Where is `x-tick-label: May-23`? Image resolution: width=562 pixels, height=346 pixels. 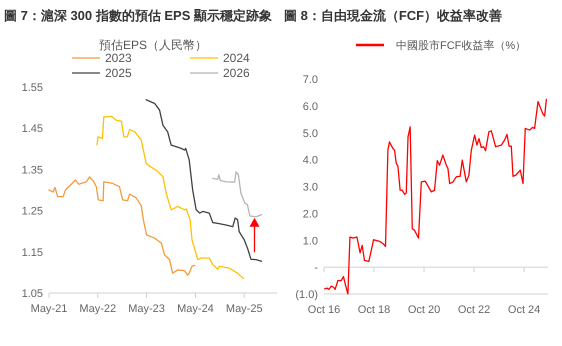 x-tick-label: May-23 is located at coordinates (146, 309).